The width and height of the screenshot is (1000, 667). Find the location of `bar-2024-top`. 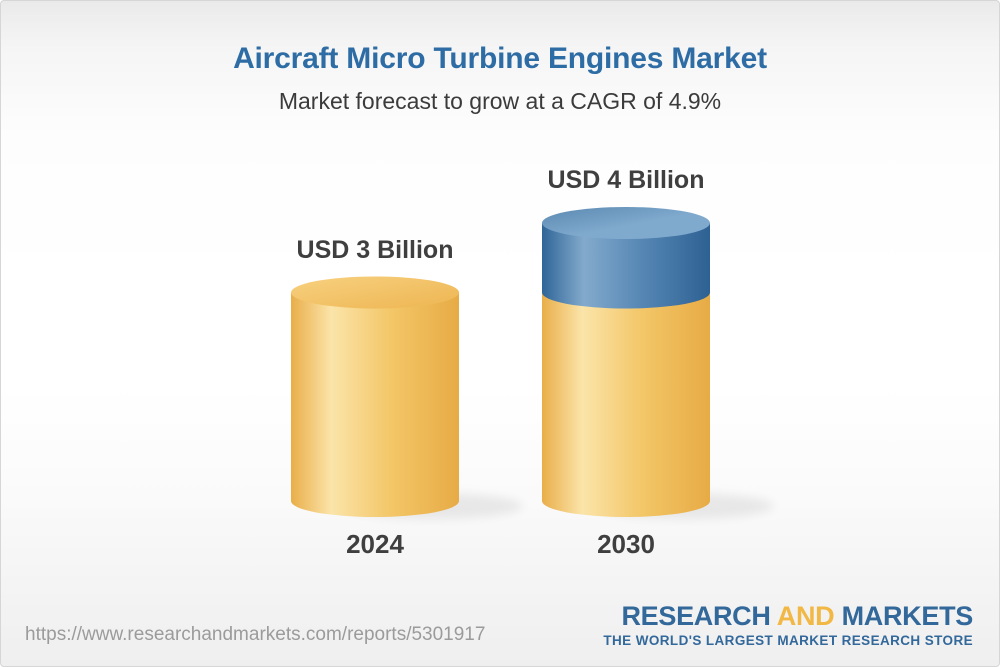

bar-2024-top is located at coordinates (375, 292).